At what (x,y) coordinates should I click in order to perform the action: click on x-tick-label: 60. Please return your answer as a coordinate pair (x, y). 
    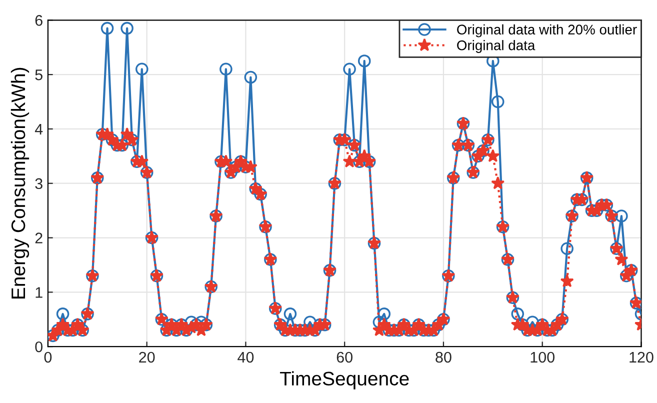
    Looking at the image, I should click on (344, 357).